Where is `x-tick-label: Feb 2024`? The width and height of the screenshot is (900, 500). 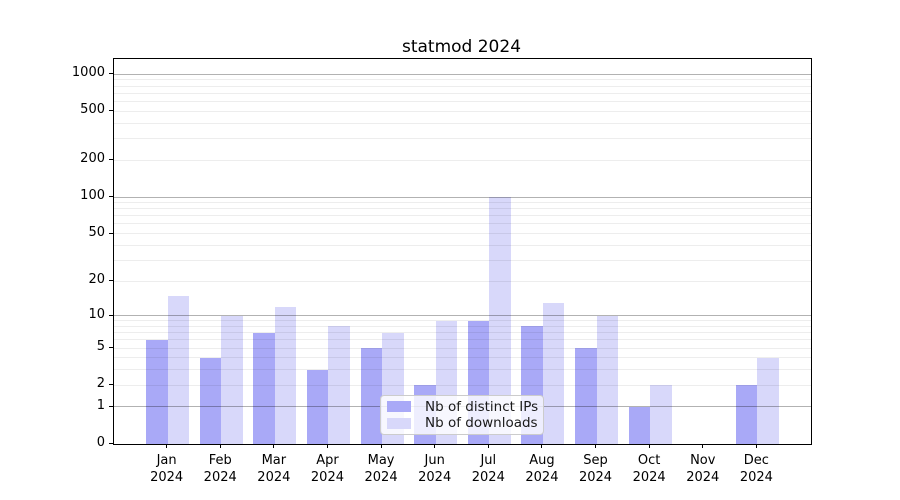 x-tick-label: Feb 2024 is located at coordinates (220, 469).